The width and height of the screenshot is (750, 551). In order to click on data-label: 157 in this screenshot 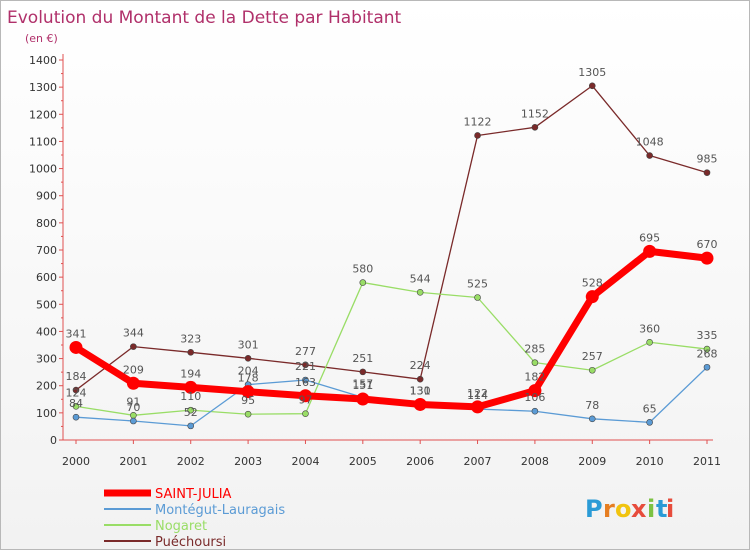, I will do `click(362, 383)`.